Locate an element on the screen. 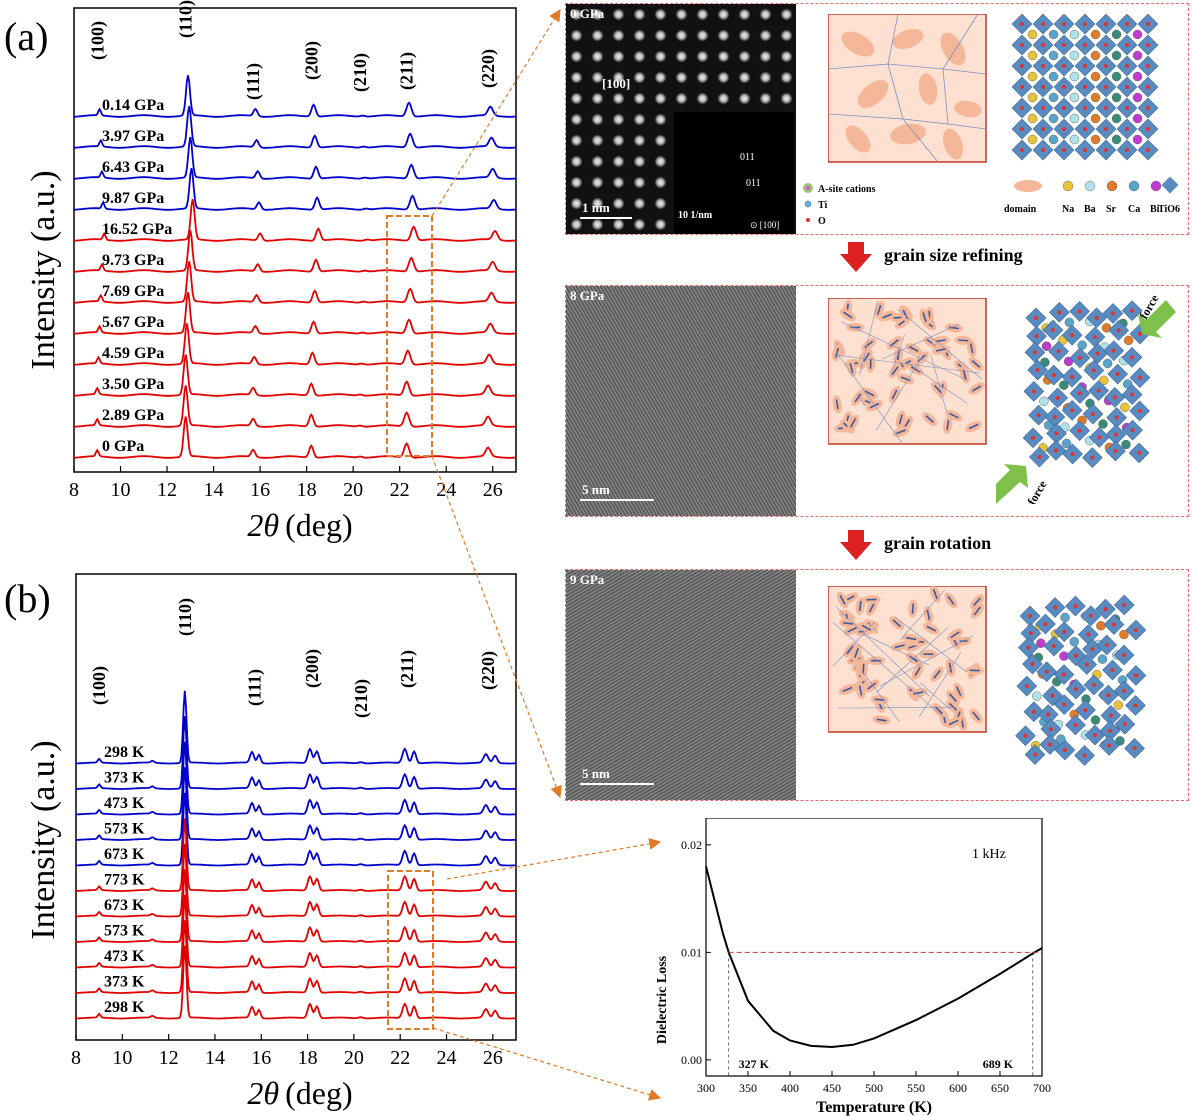 The width and height of the screenshot is (1192, 1116). x-tick-label: 16 is located at coordinates (261, 1058).